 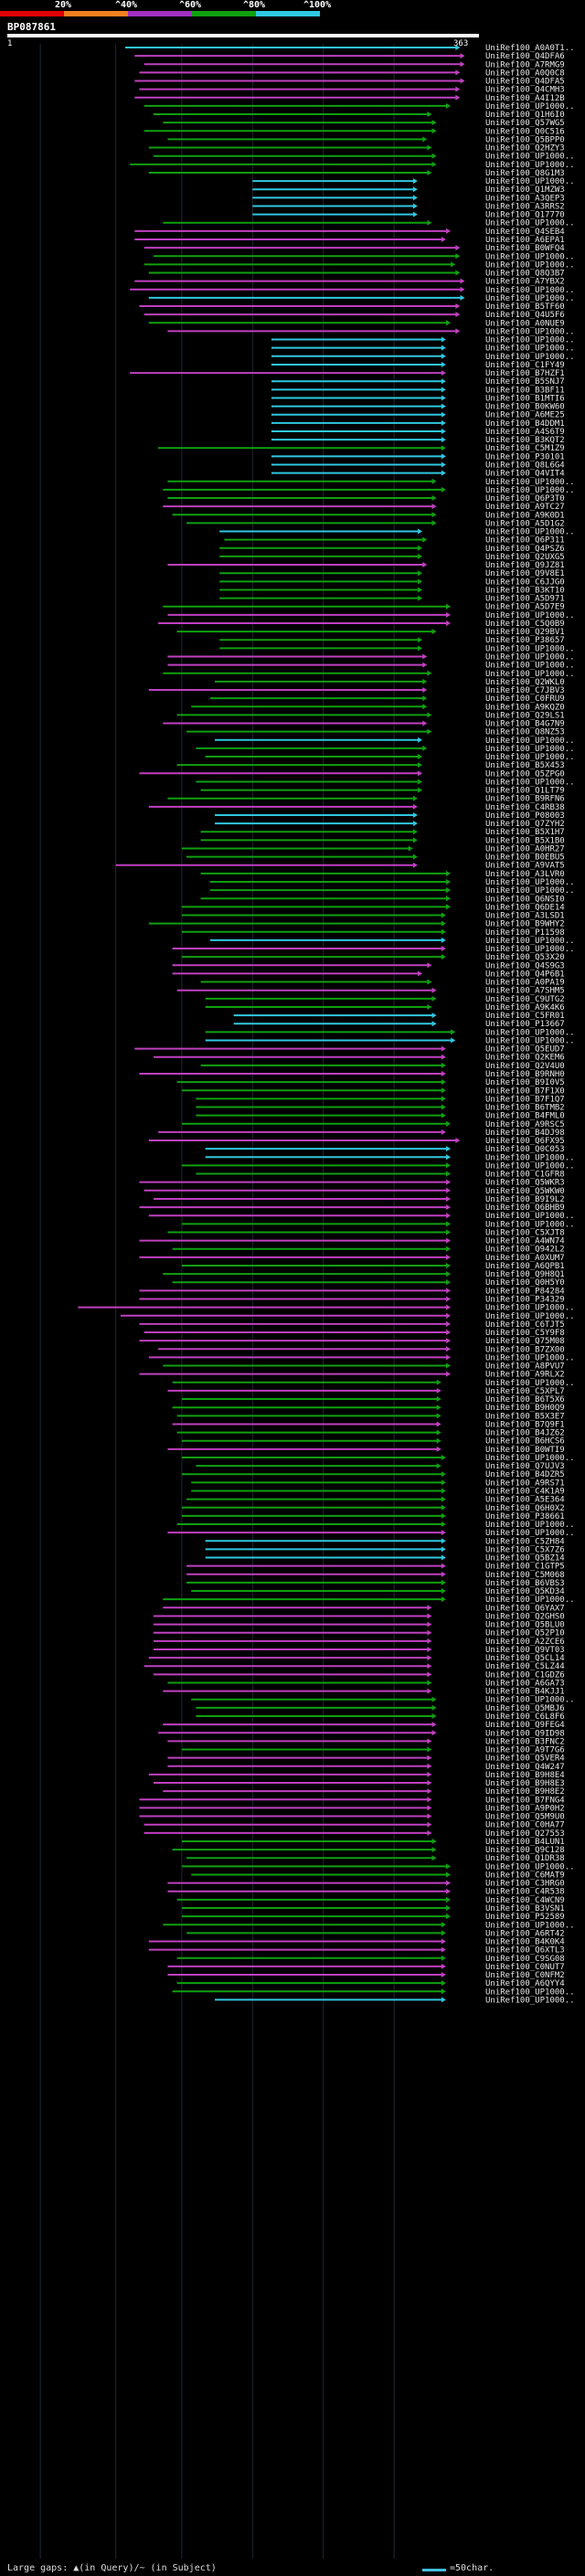 I want to click on hit-row: UniRef100_B0WFQ4, so click(x=355, y=248).